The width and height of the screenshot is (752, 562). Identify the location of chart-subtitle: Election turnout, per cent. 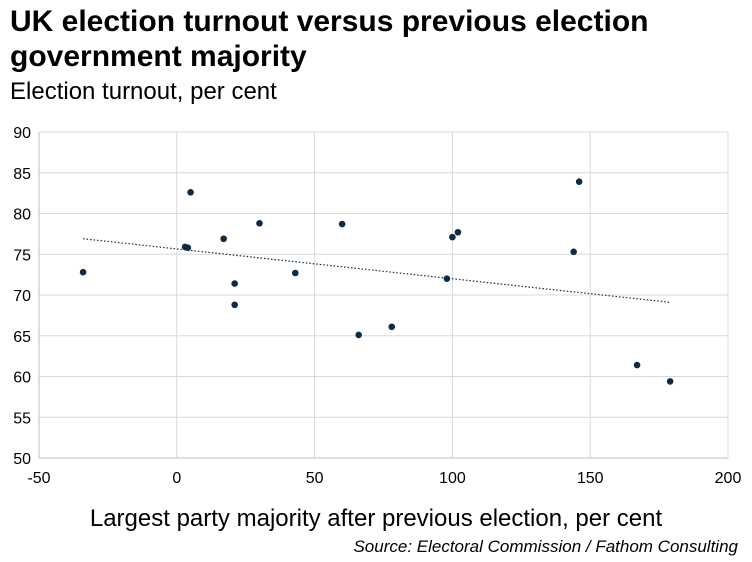
(143, 91).